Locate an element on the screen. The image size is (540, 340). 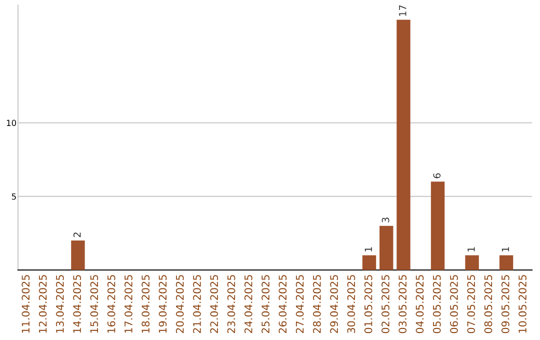
x-tick-label: 16.04.2025 is located at coordinates (111, 304).